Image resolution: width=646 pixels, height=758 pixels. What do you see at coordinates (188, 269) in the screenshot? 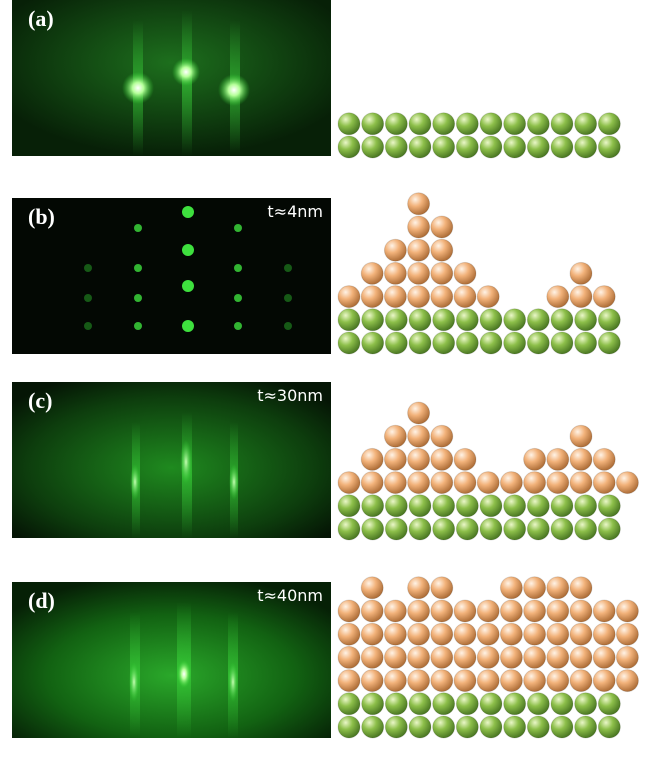
I see `rheed-pattern-b` at bounding box center [188, 269].